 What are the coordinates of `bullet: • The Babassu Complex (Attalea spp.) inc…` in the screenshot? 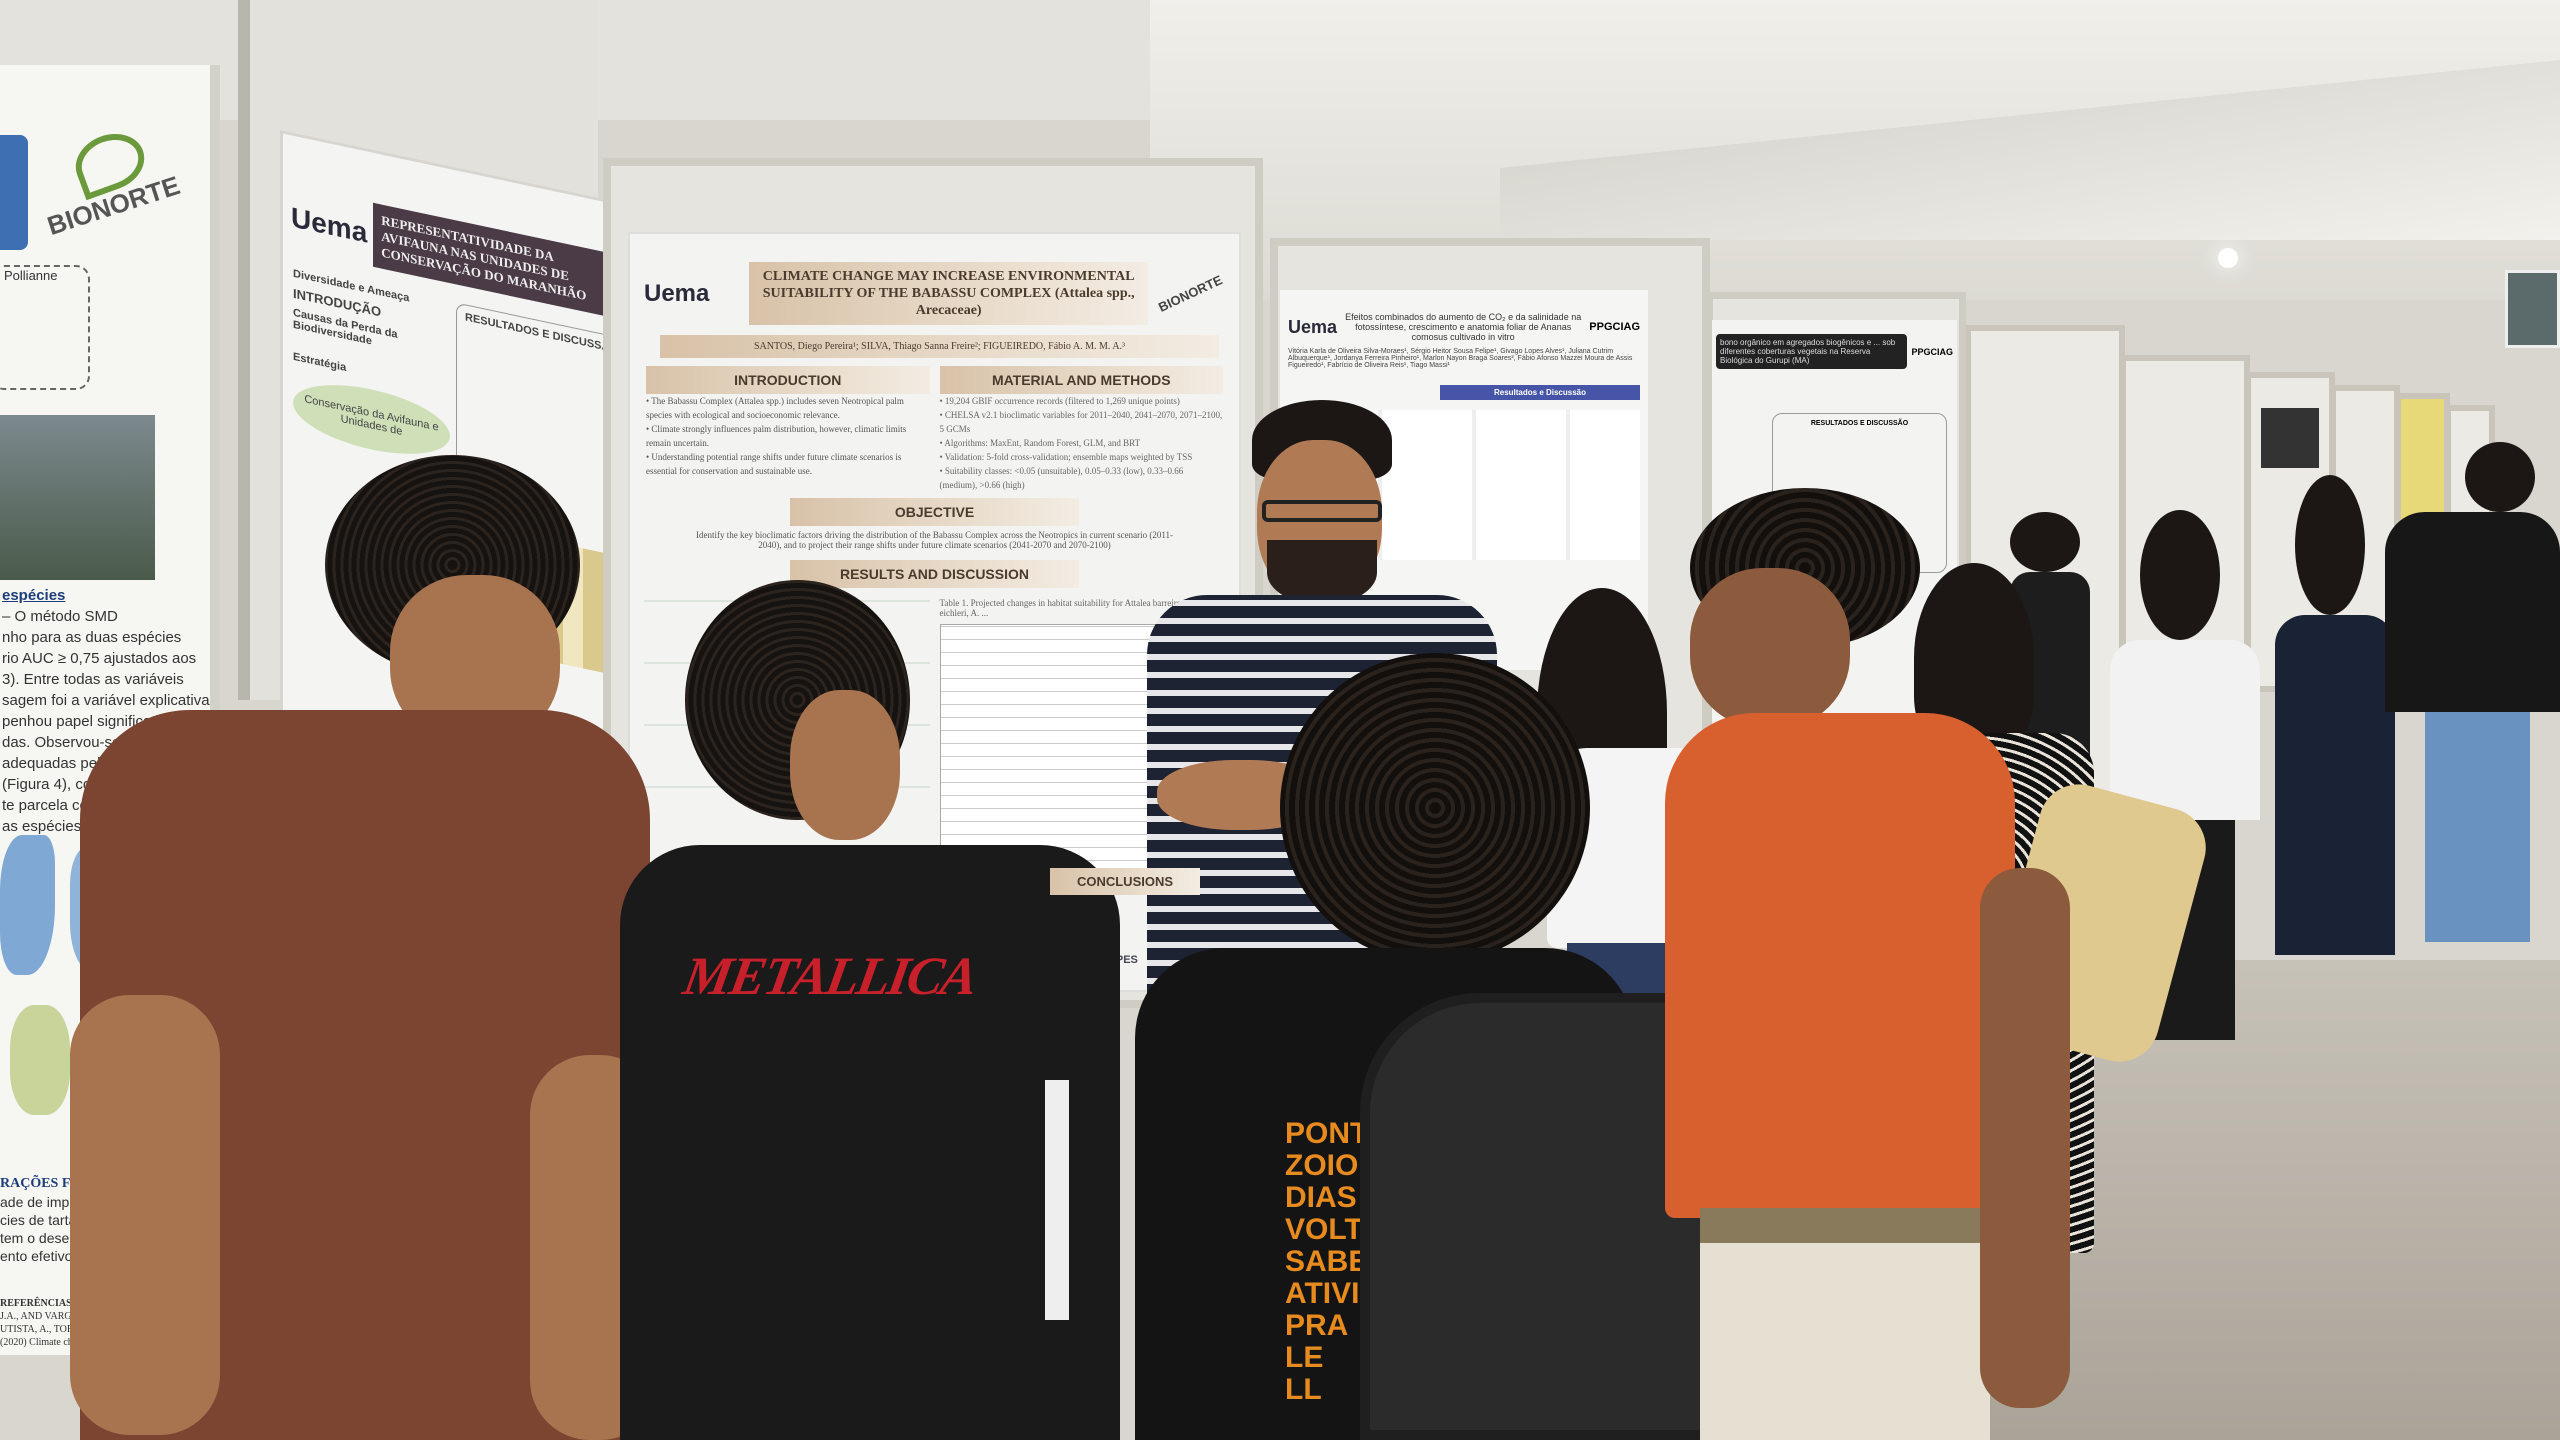 It's located at (775, 408).